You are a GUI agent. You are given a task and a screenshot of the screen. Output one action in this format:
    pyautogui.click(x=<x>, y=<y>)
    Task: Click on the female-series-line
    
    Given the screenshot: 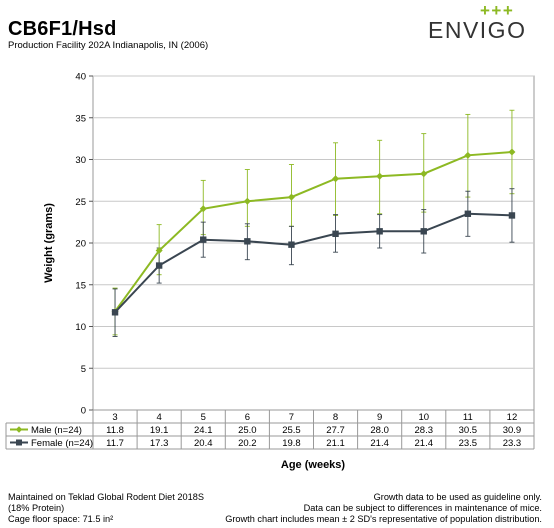 What is the action you would take?
    pyautogui.click(x=313, y=262)
    